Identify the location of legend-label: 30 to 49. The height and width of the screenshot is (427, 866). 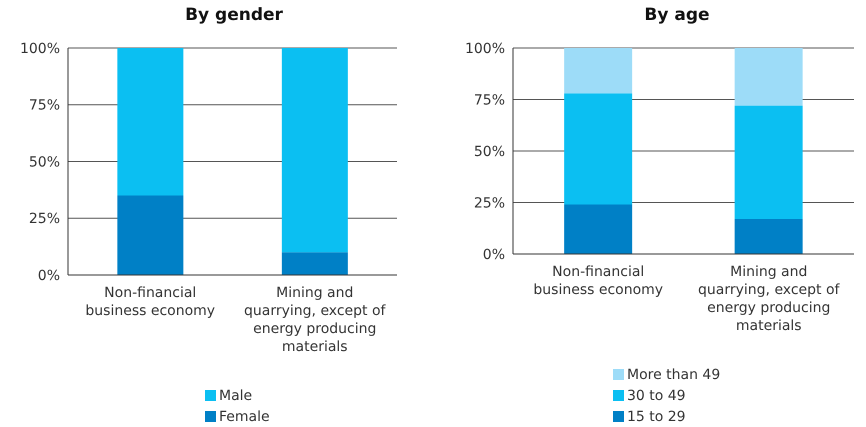
(656, 396).